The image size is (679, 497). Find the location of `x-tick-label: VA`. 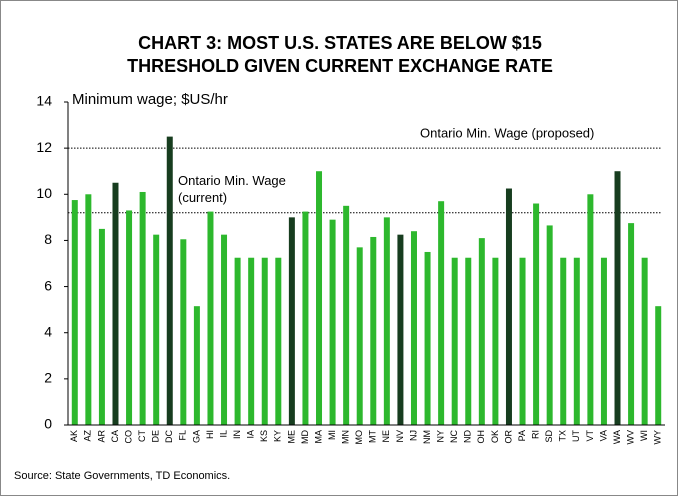

x-tick-label: VA is located at coordinates (603, 435).